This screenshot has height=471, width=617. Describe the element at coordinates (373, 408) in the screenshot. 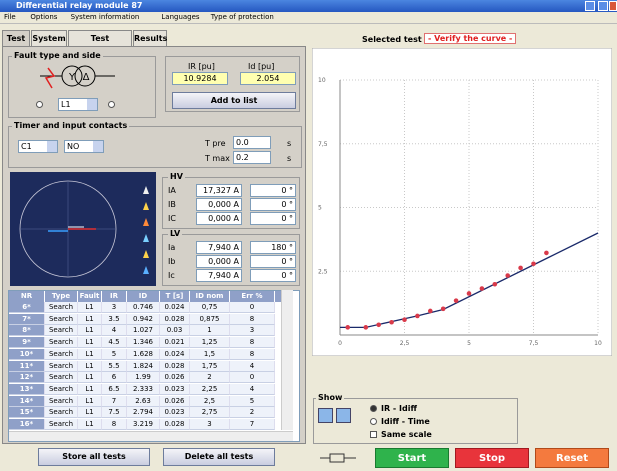

I see `radio-selected` at that location.